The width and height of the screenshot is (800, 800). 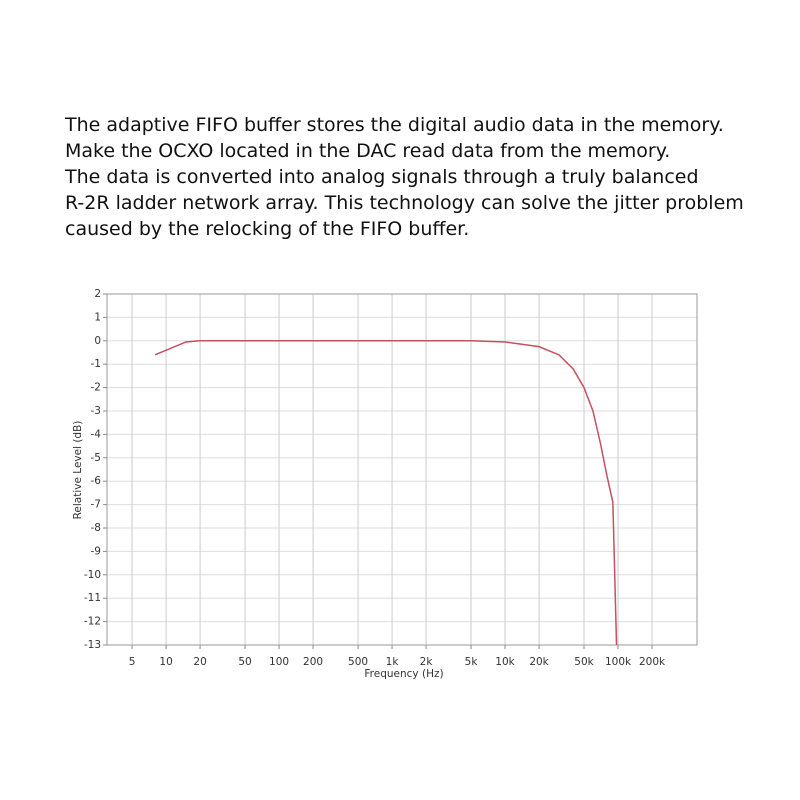 What do you see at coordinates (358, 662) in the screenshot?
I see `x-tick-label: 500` at bounding box center [358, 662].